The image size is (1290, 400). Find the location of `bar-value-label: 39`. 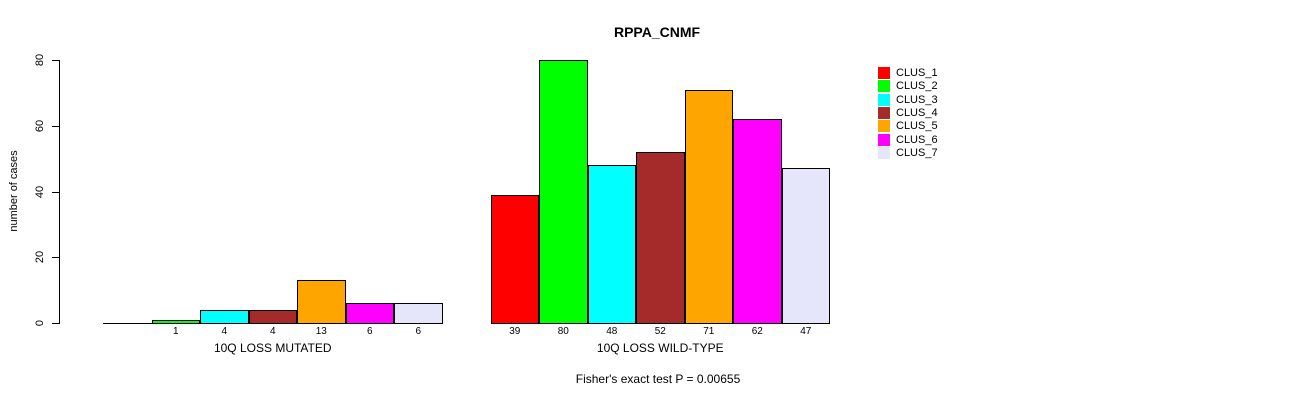

bar-value-label: 39 is located at coordinates (515, 331).